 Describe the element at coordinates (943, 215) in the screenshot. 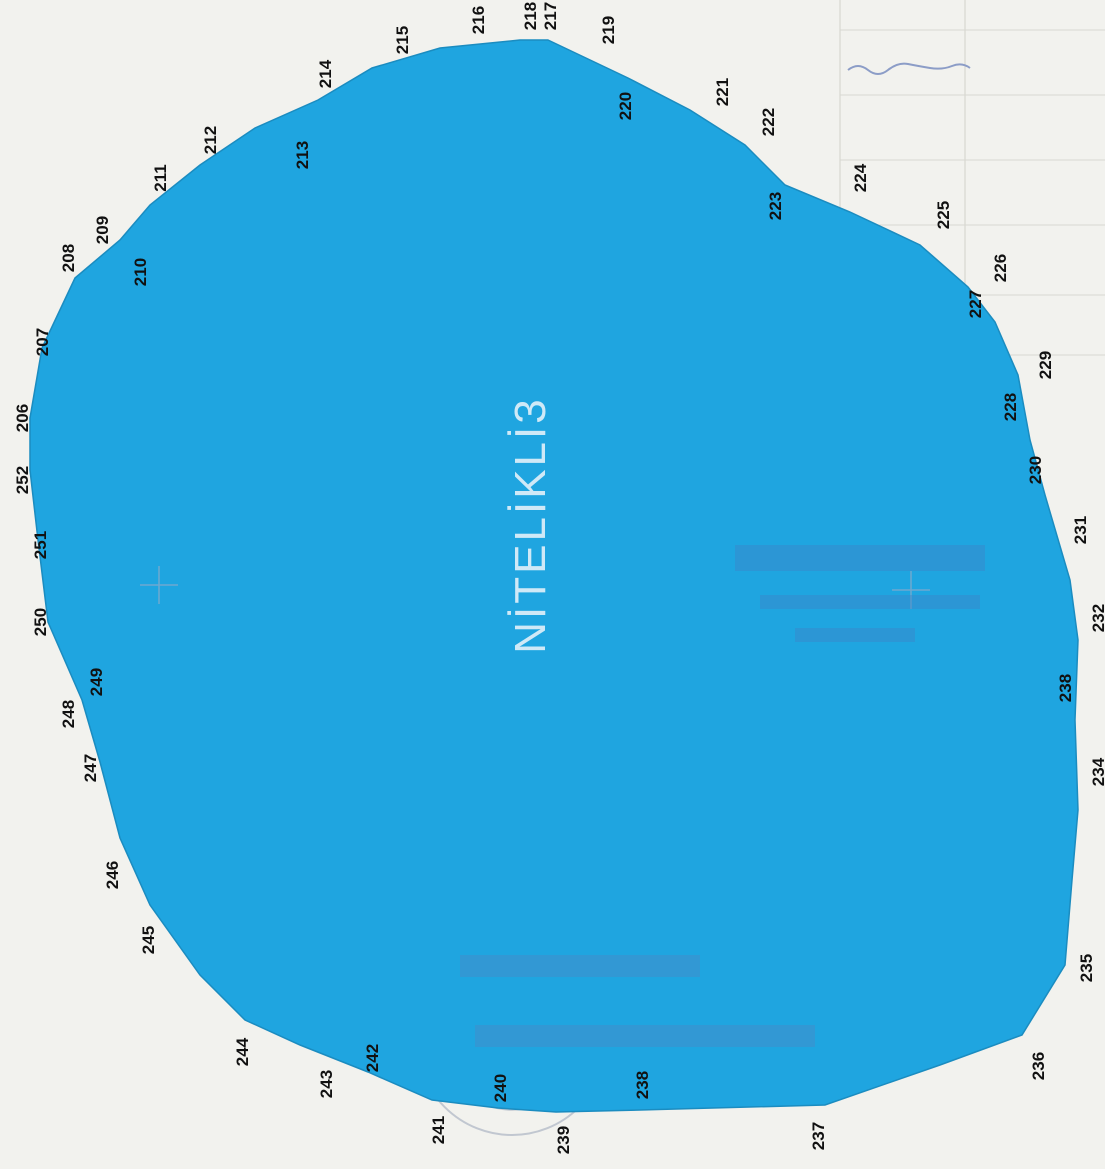

I see `vertex-label-225: 225` at that location.